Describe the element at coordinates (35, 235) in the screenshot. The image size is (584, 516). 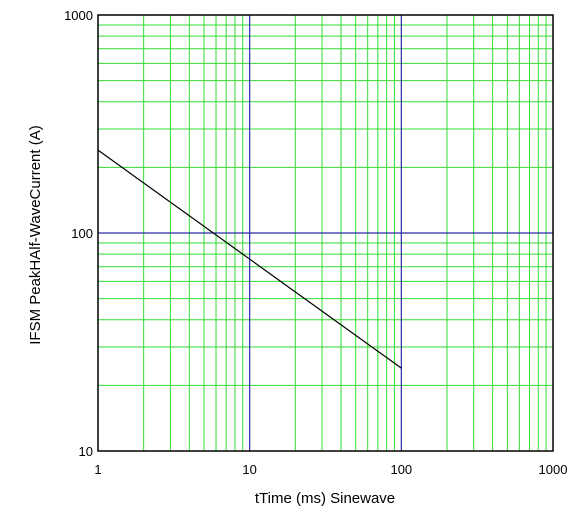
I see `y-axis-label: IFSM PeakHAlf-WaveCurrent (A)` at that location.